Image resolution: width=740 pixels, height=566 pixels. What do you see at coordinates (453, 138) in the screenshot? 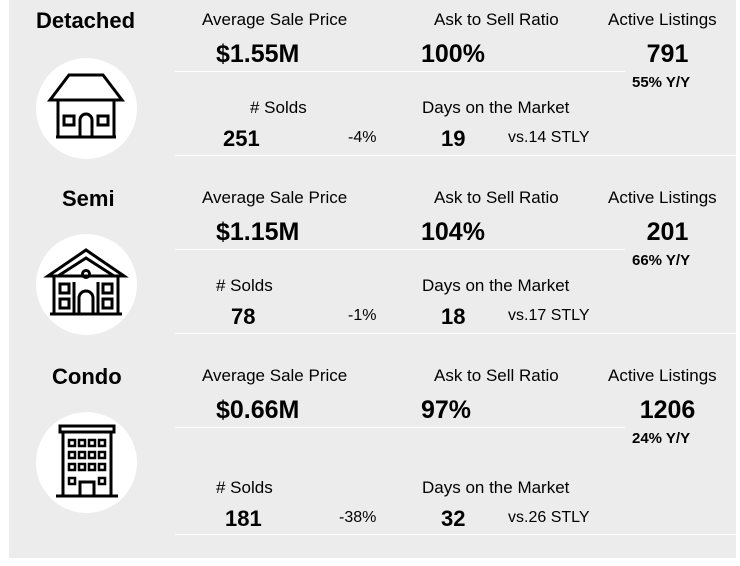
I see `dom-value: 19` at bounding box center [453, 138].